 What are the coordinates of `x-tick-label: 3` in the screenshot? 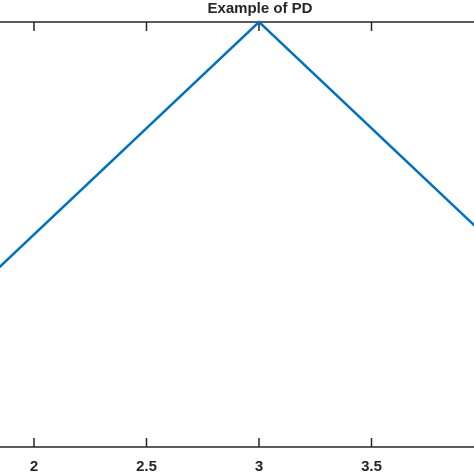 It's located at (259, 466).